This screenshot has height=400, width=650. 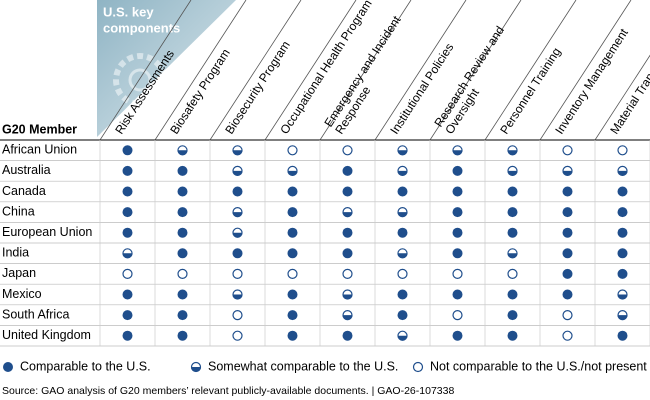 What do you see at coordinates (19, 273) in the screenshot?
I see `row-label: Japan` at bounding box center [19, 273].